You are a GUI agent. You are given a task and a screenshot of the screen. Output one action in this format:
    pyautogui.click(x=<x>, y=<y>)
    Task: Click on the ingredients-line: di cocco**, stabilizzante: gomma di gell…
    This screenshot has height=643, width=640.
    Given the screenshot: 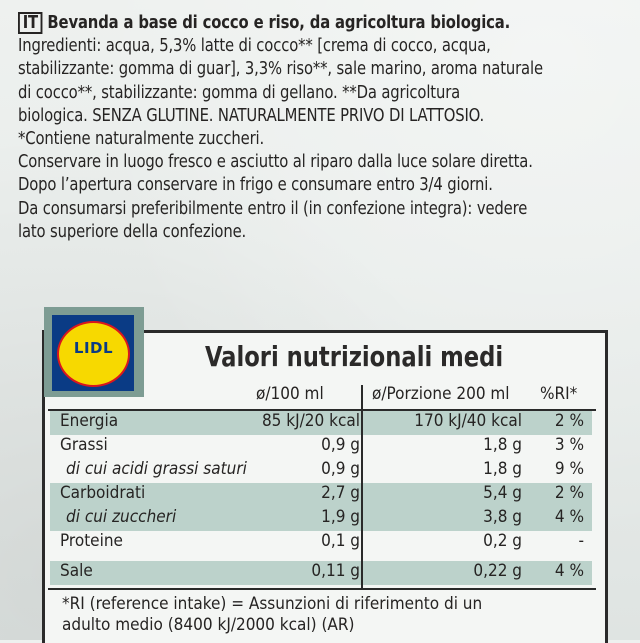 What is the action you would take?
    pyautogui.click(x=239, y=92)
    